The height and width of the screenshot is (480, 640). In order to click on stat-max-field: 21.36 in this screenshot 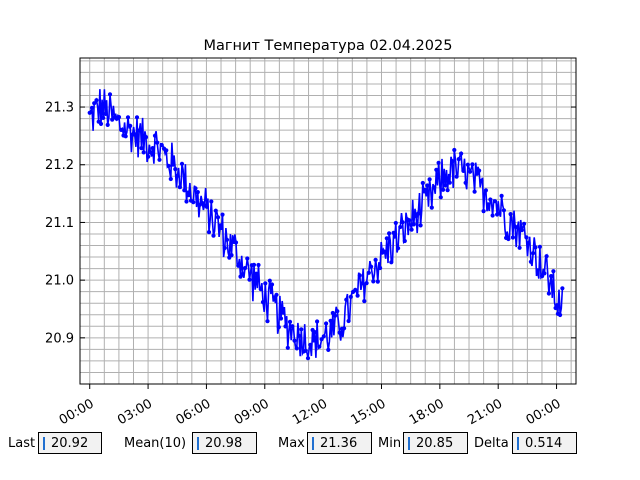, I will do `click(339, 443)`.